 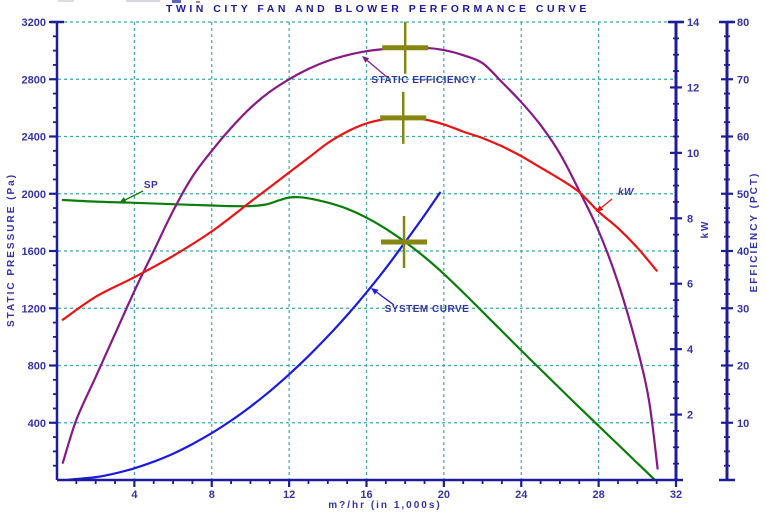 What do you see at coordinates (690, 285) in the screenshot?
I see `tick-label: 6` at bounding box center [690, 285].